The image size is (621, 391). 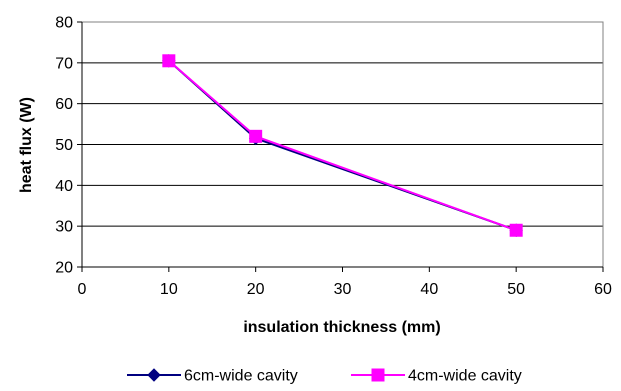 What do you see at coordinates (603, 289) in the screenshot?
I see `x-tick-label-60: 60` at bounding box center [603, 289].